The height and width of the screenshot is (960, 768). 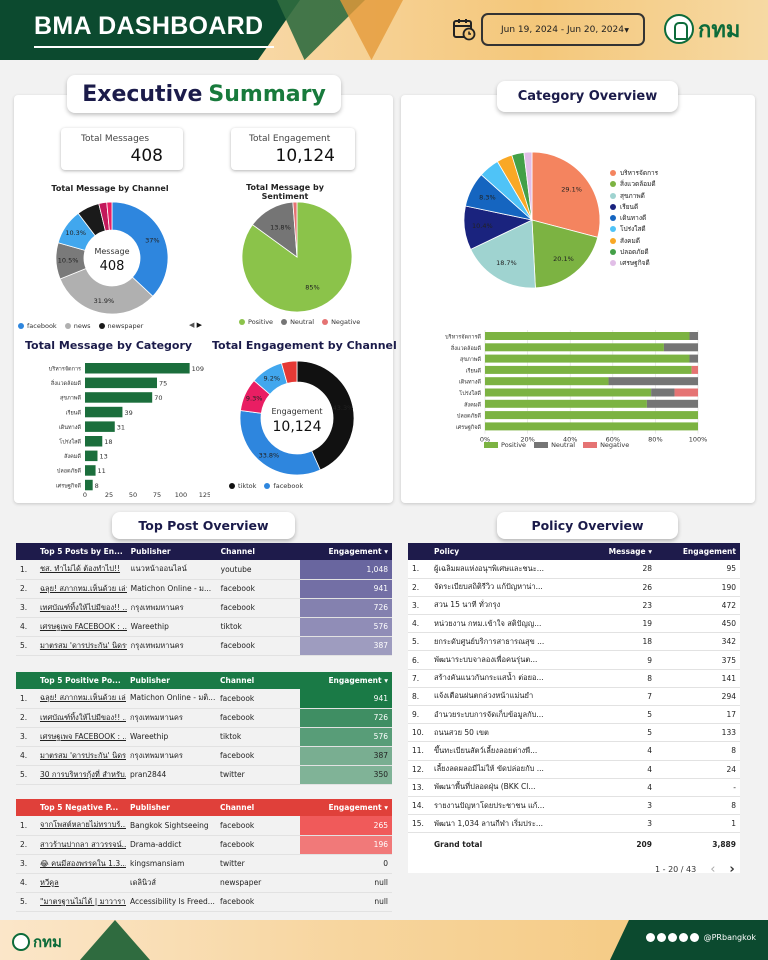 What do you see at coordinates (574, 751) in the screenshot?
I see `table-row: 11. ขึ้นทะเบียนสัตว์เลี้ยงลอยต่างพื... 4 8` at bounding box center [574, 751].